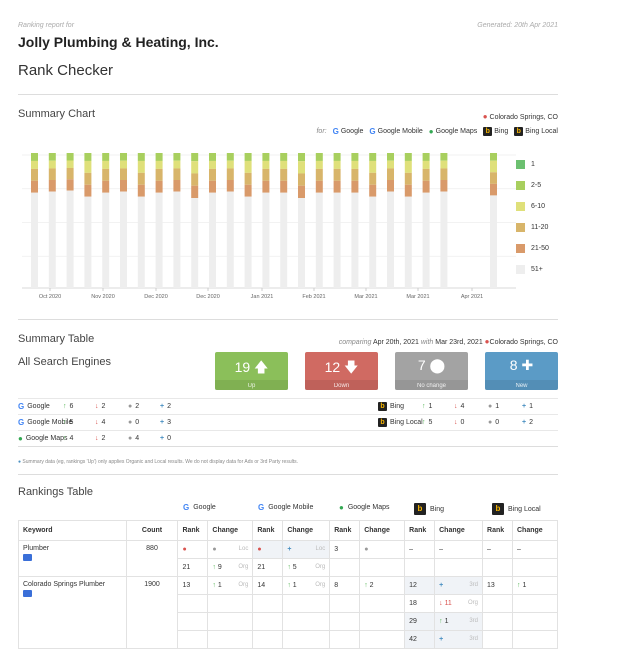  Describe the element at coordinates (288, 558) in the screenshot. I see `table-row: Plumber 880 ● ● Loc ● + Loc 3 ● – – – –` at that location.